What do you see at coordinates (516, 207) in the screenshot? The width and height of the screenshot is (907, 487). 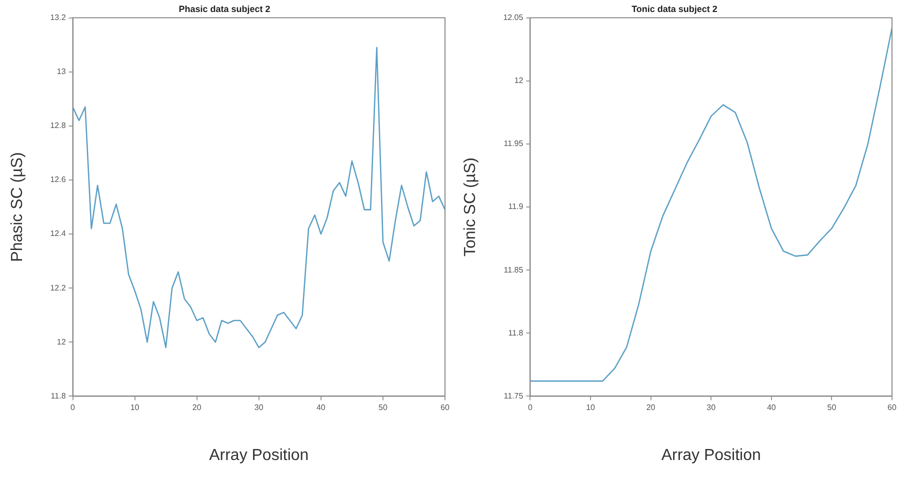 I see `y-tick-label: 11.9` at bounding box center [516, 207].